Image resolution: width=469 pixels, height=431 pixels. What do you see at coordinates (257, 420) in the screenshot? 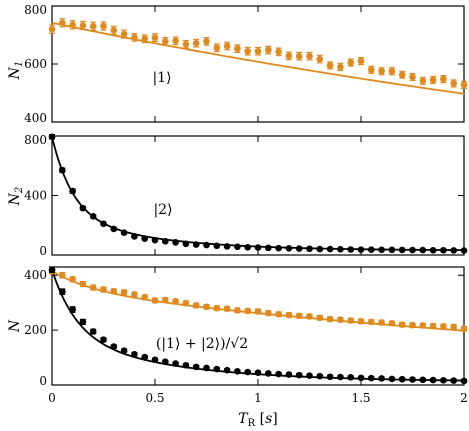
I see `x-axis-label: TR [s]` at bounding box center [257, 420].